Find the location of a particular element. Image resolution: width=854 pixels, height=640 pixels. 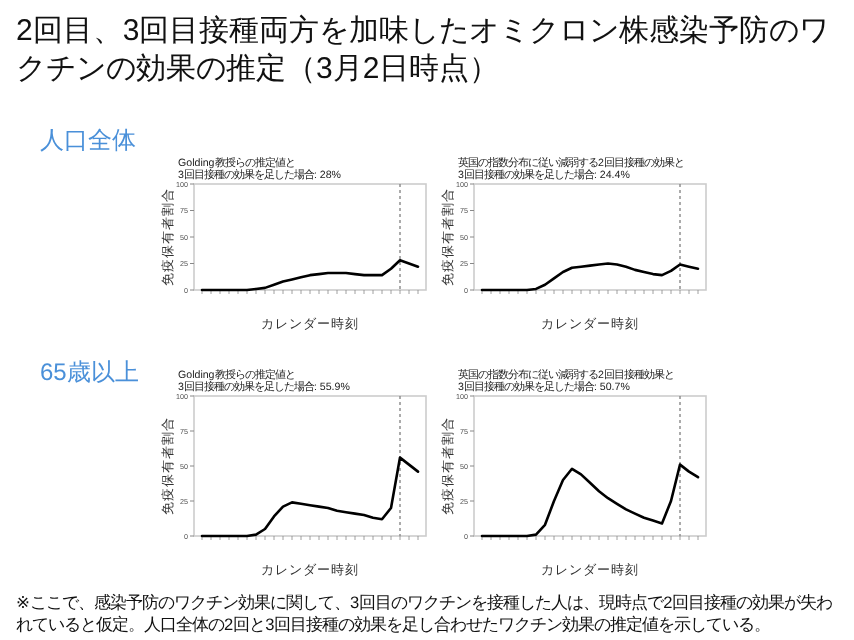

text: 65歳以上 is located at coordinates (89, 373).